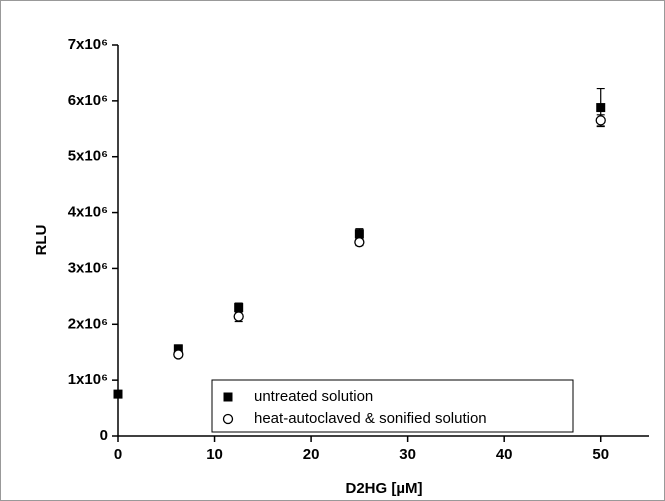  What do you see at coordinates (311, 454) in the screenshot?
I see `x-tick-label: 20` at bounding box center [311, 454].